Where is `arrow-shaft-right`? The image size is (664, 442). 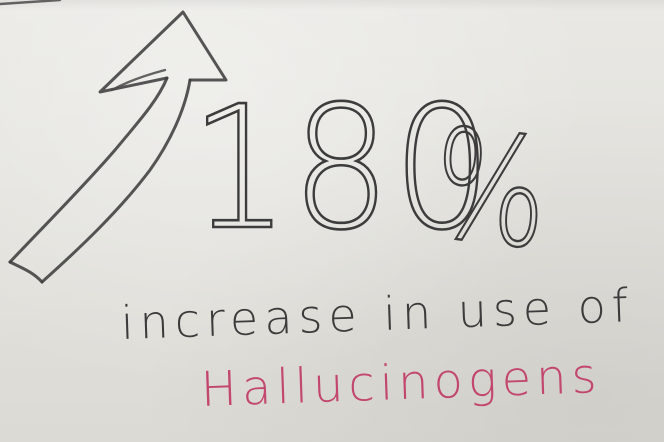 arrow-shaft-right is located at coordinates (116, 181).